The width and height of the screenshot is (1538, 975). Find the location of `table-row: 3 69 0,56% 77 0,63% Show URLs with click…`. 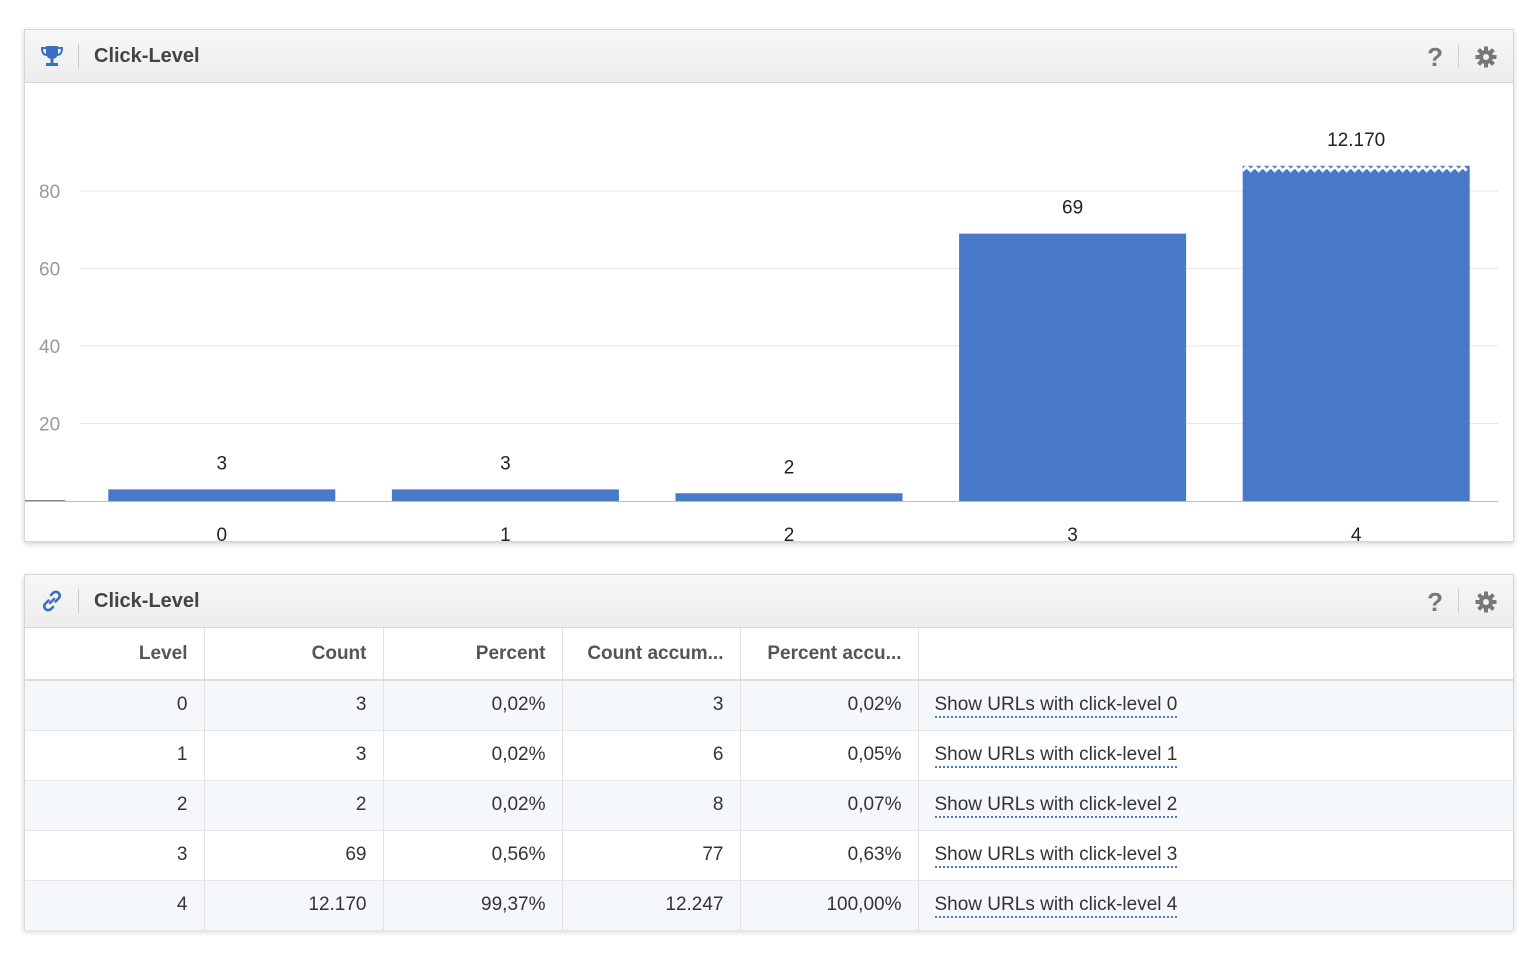

table-row: 3 69 0,56% 77 0,63% Show URLs with click… is located at coordinates (769, 855).